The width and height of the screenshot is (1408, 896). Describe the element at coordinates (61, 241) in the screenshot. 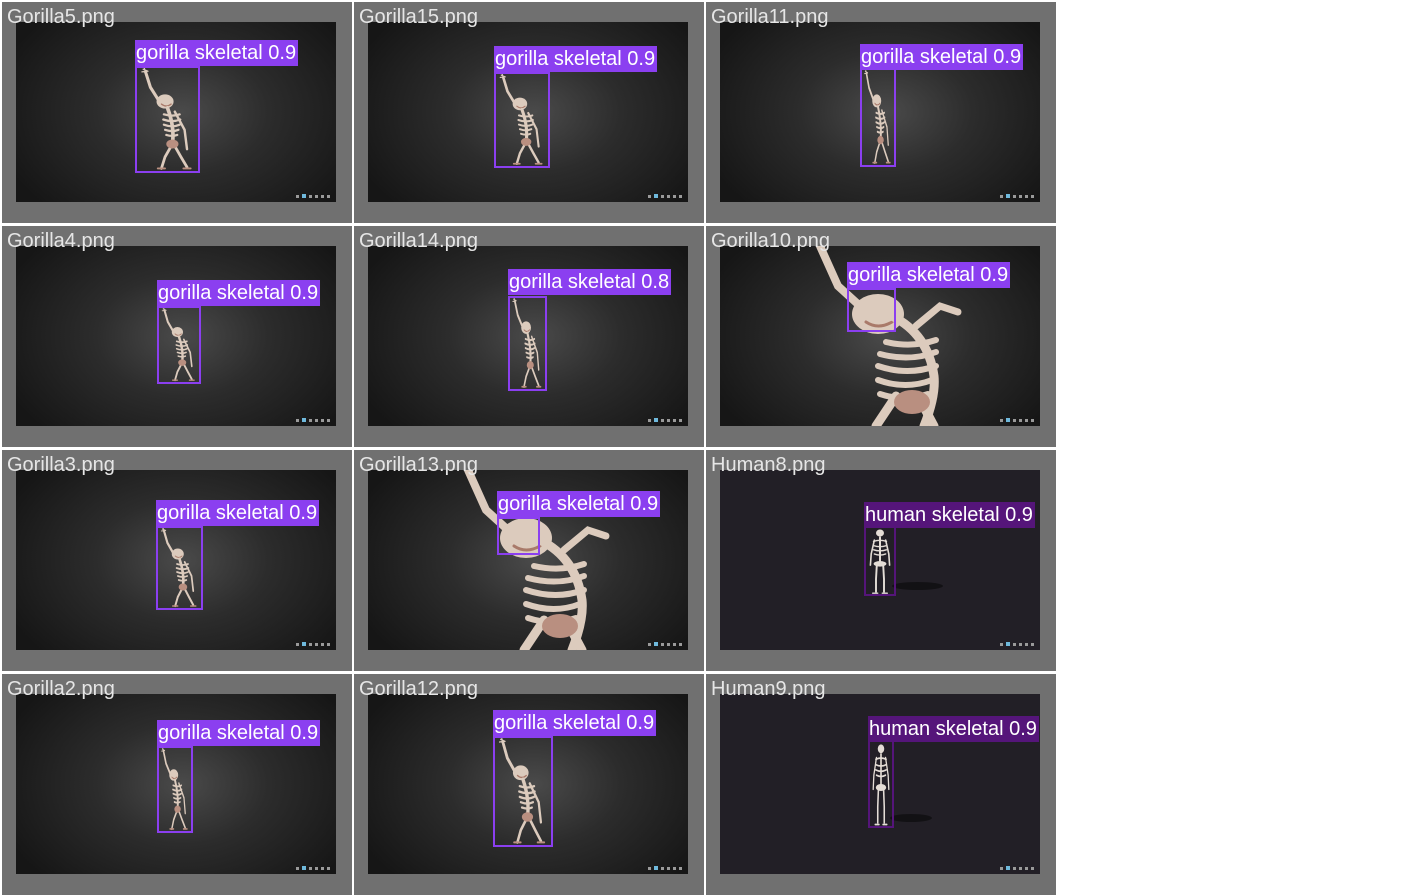

I see `image-filename: Gorilla4.png` at that location.